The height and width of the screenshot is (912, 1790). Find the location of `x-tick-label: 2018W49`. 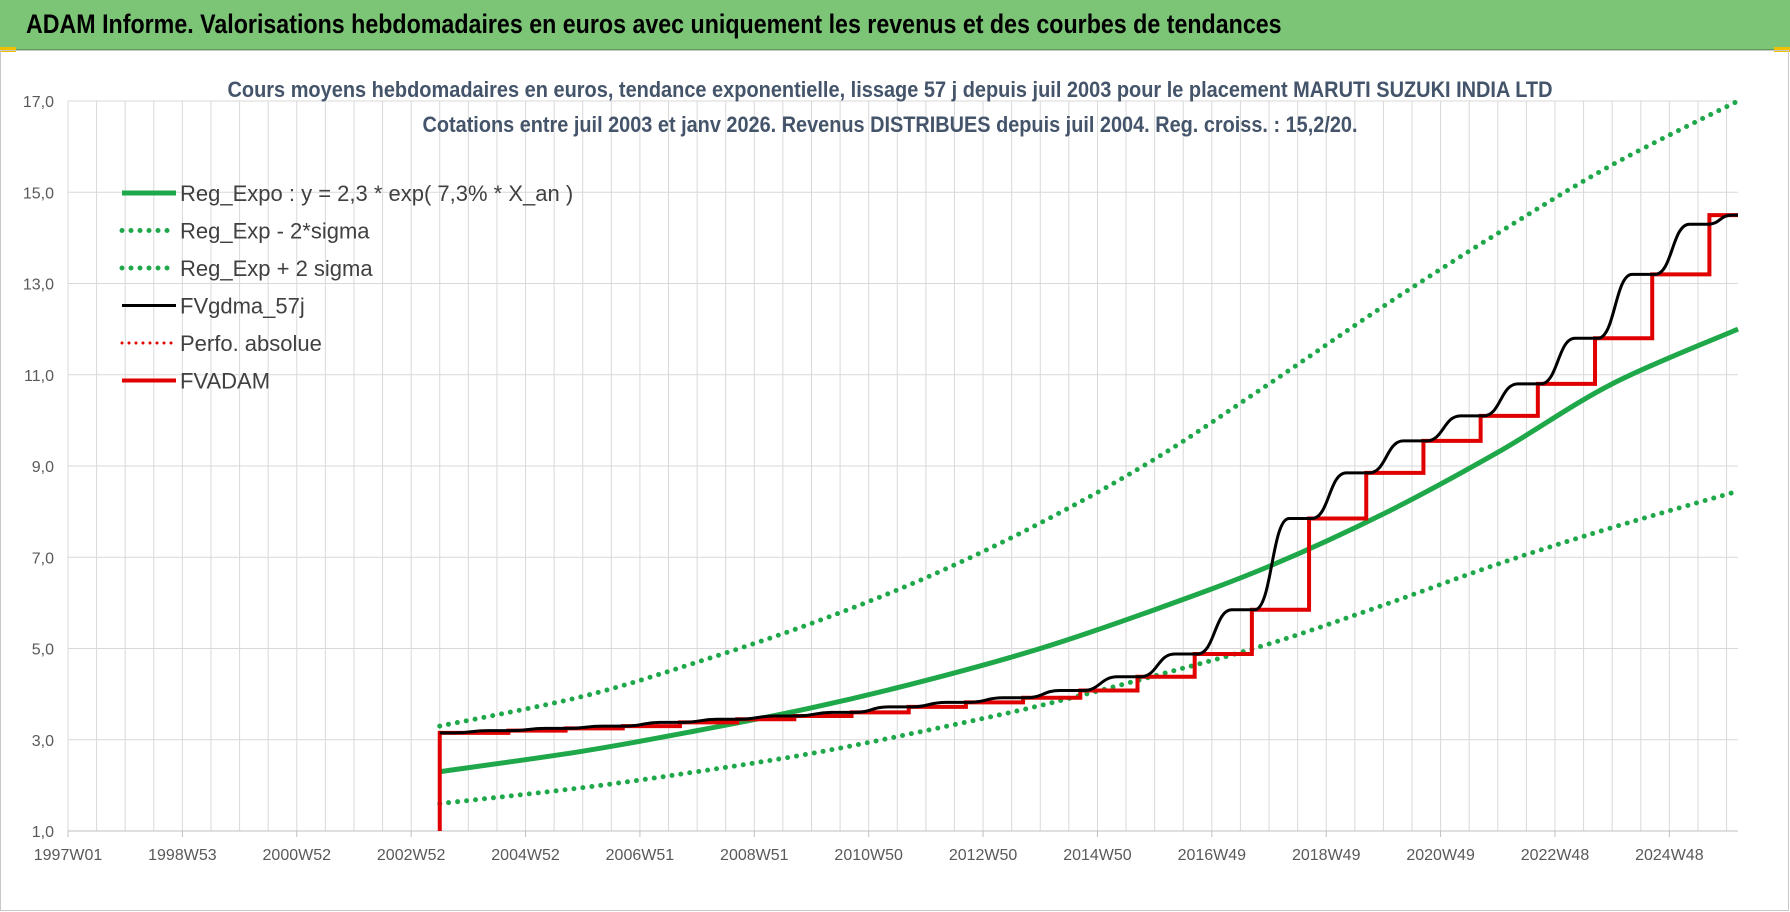

x-tick-label: 2018W49 is located at coordinates (1326, 855).